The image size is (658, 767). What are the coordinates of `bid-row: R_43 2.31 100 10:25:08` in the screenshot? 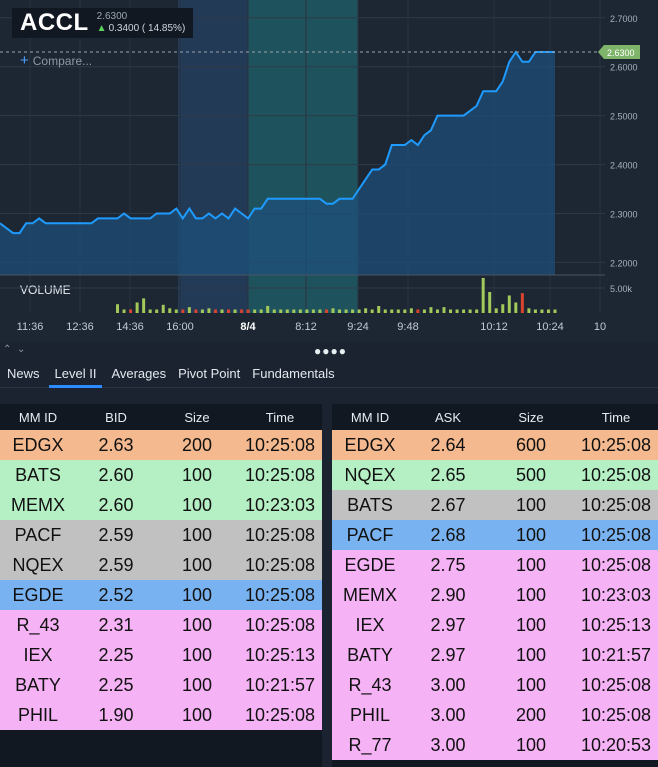 It's located at (161, 625).